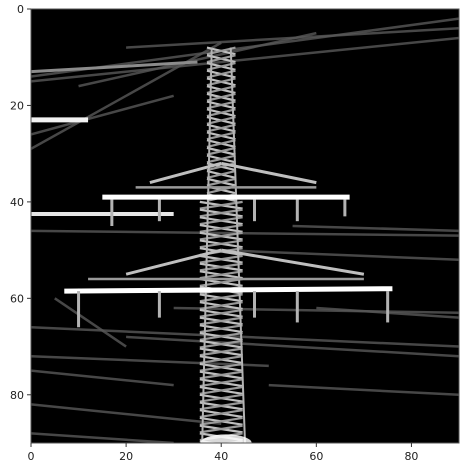  I want to click on left-line-top, so click(114, 67).